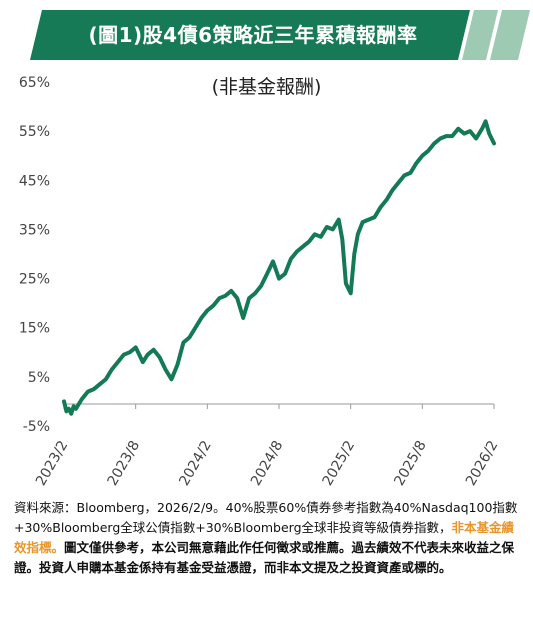  I want to click on y-tick-label: 5%, so click(39, 378).